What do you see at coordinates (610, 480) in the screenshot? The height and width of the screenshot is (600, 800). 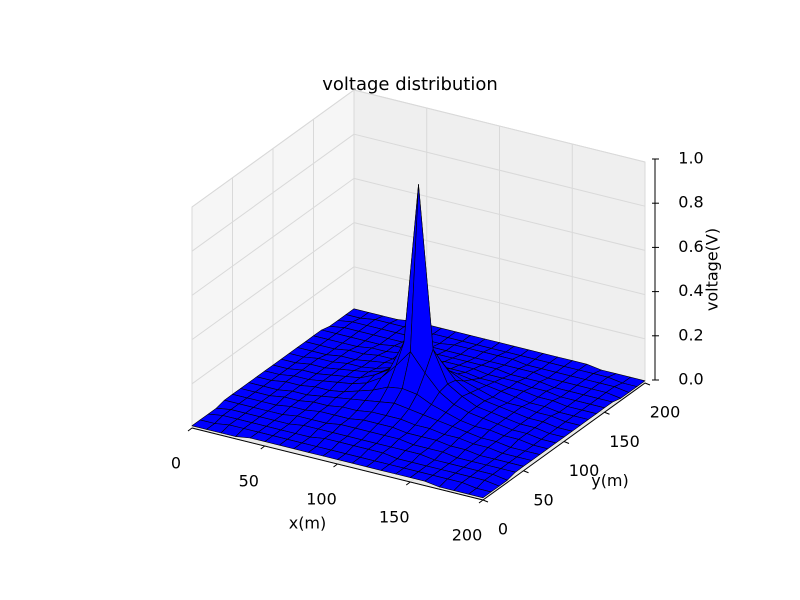 I see `y-axis-label: y(m)` at bounding box center [610, 480].